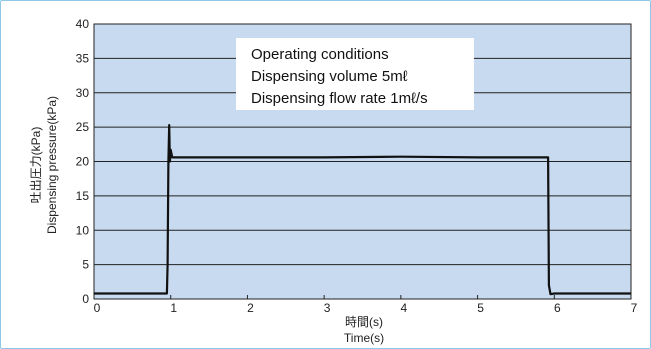  I want to click on x-tick-label-5: 5, so click(480, 308).